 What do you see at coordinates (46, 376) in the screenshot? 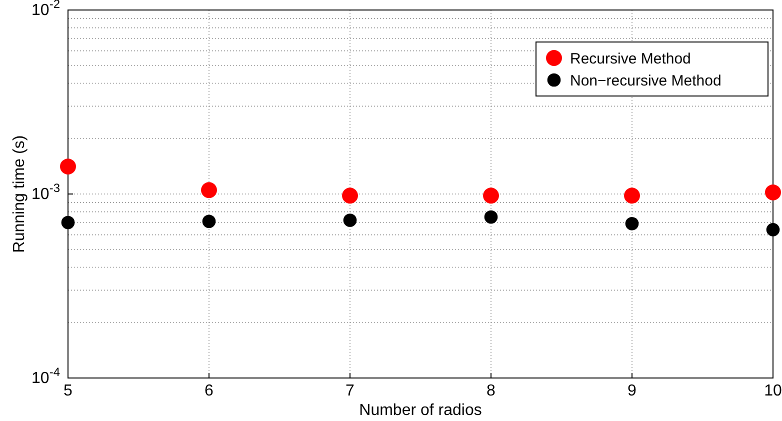
I see `y-tick-label: 10$^{-4}$` at bounding box center [46, 376].